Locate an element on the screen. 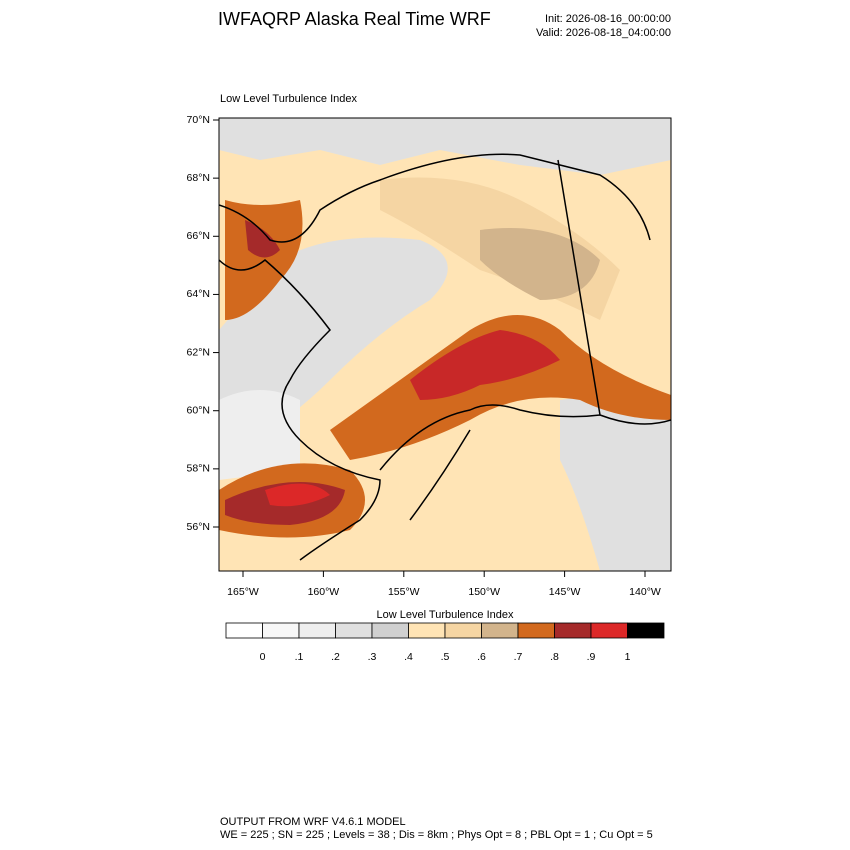  lon-label: 155°W is located at coordinates (404, 592).